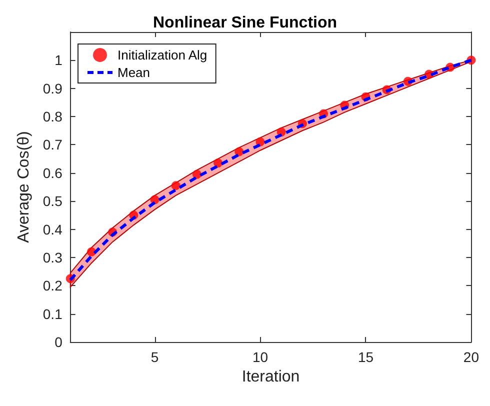  What do you see at coordinates (52, 229) in the screenshot?
I see `y-tick-label: 0.4` at bounding box center [52, 229].